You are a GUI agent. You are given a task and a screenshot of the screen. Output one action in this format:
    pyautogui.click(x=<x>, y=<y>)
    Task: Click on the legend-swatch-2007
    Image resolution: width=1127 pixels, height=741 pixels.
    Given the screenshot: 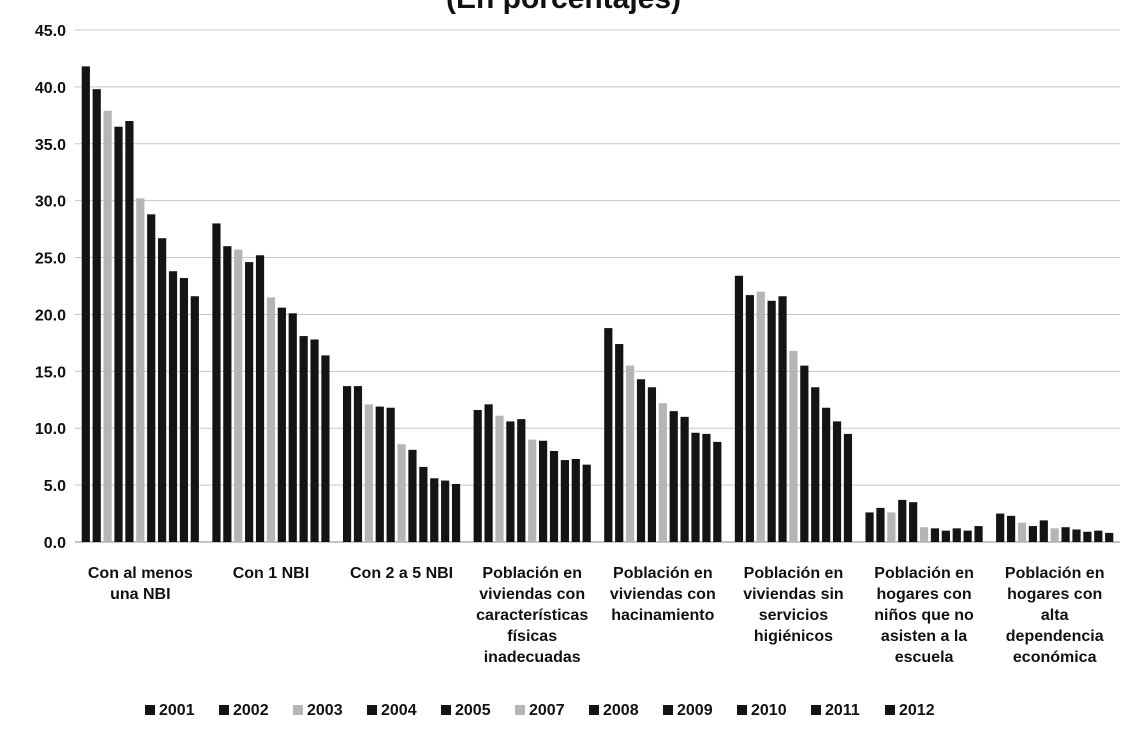 What is the action you would take?
    pyautogui.click(x=520, y=710)
    